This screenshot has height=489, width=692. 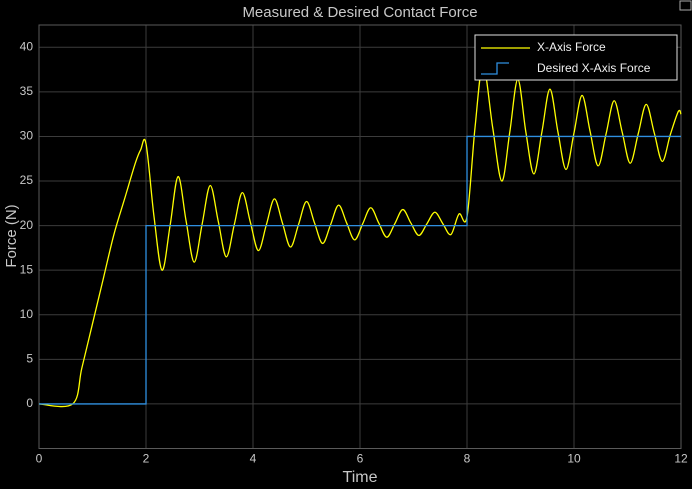 What do you see at coordinates (495, 68) in the screenshot?
I see `legend-swatch` at bounding box center [495, 68].